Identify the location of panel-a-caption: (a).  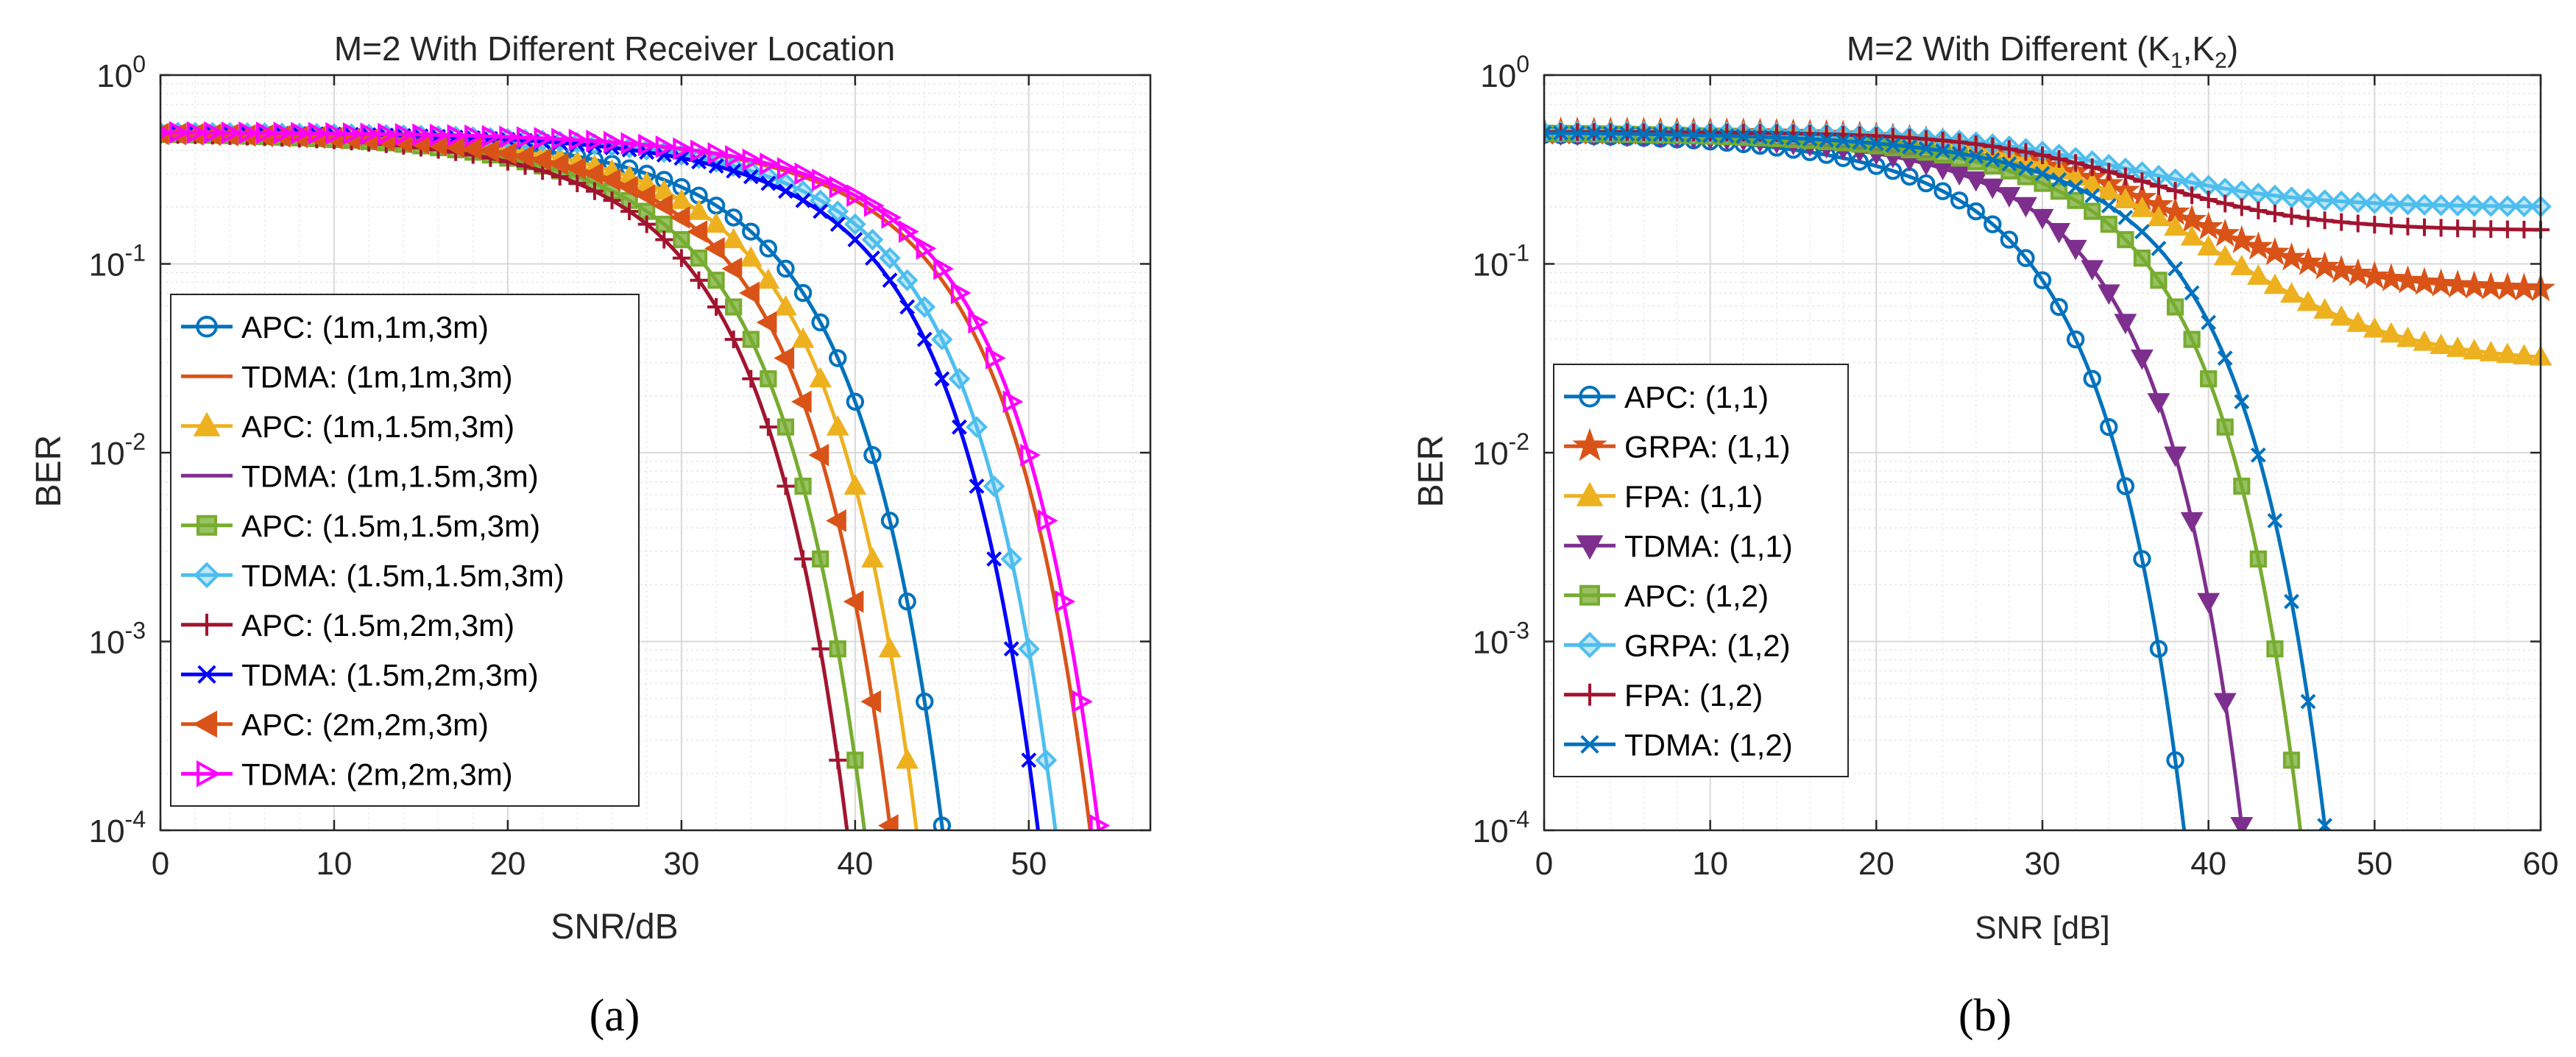
(615, 1016).